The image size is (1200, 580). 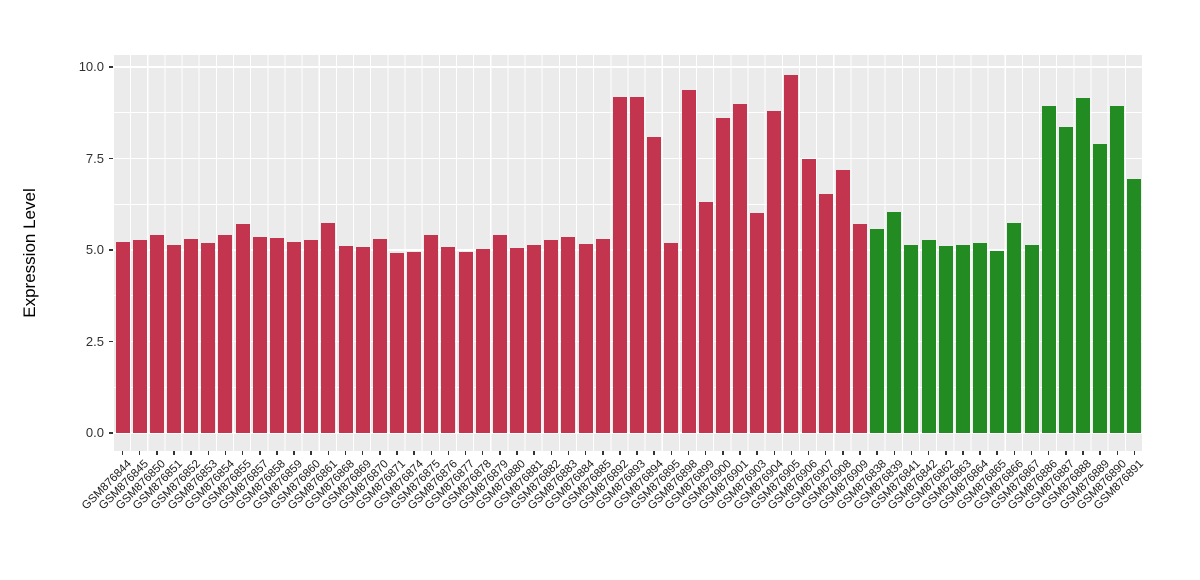 What do you see at coordinates (91, 66) in the screenshot?
I see `y-tick-label: 10.0` at bounding box center [91, 66].